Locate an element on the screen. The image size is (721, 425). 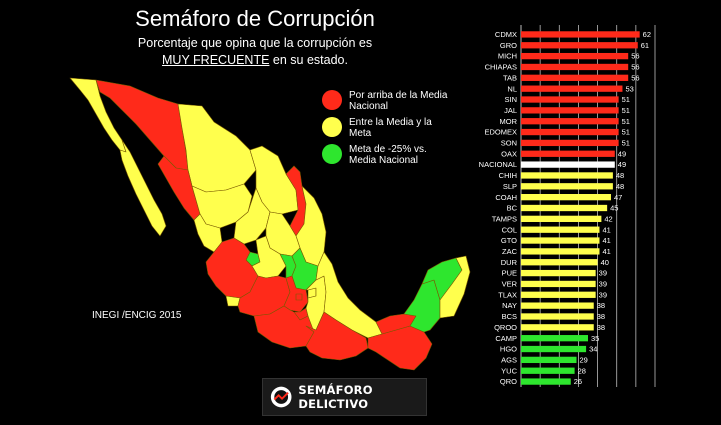
category-label: NACIONAL is located at coordinates (498, 164).